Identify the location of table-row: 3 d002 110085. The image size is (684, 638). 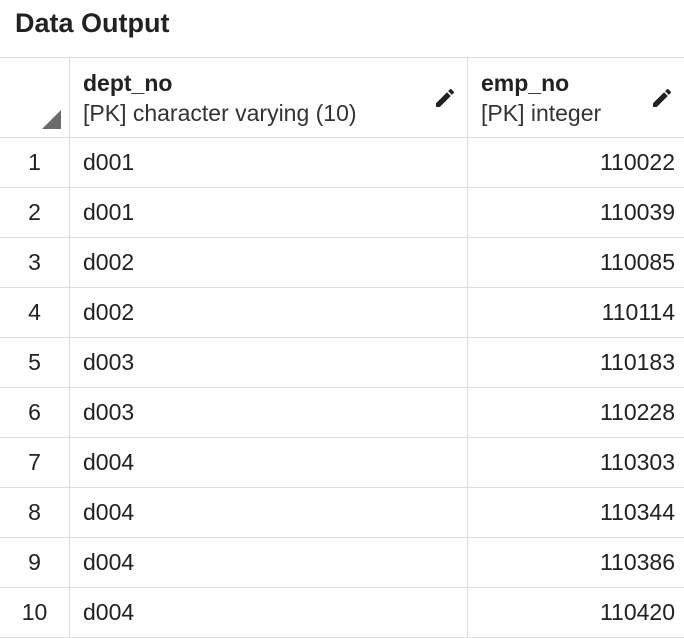
(342, 263).